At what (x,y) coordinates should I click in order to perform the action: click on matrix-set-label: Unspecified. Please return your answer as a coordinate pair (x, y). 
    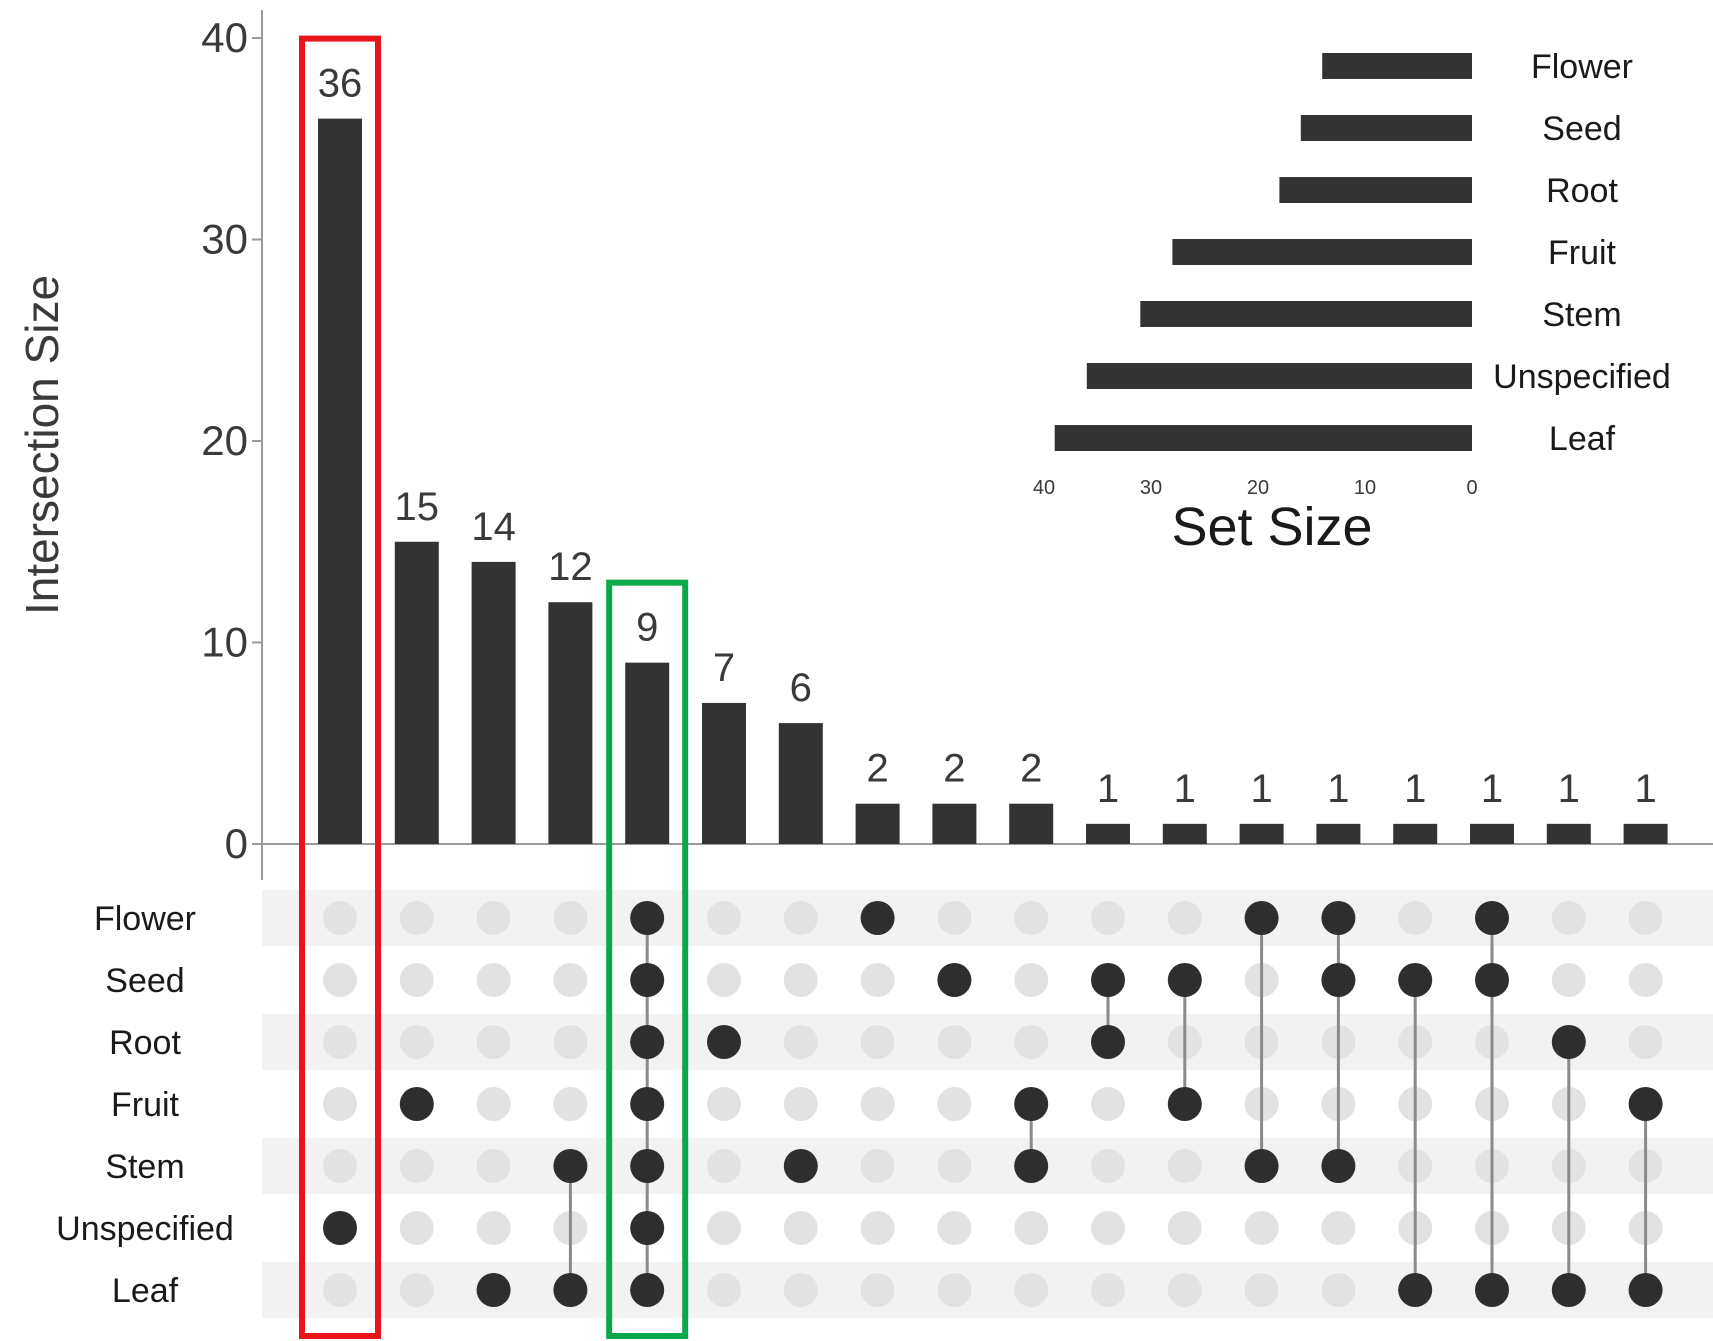
    Looking at the image, I should click on (145, 1229).